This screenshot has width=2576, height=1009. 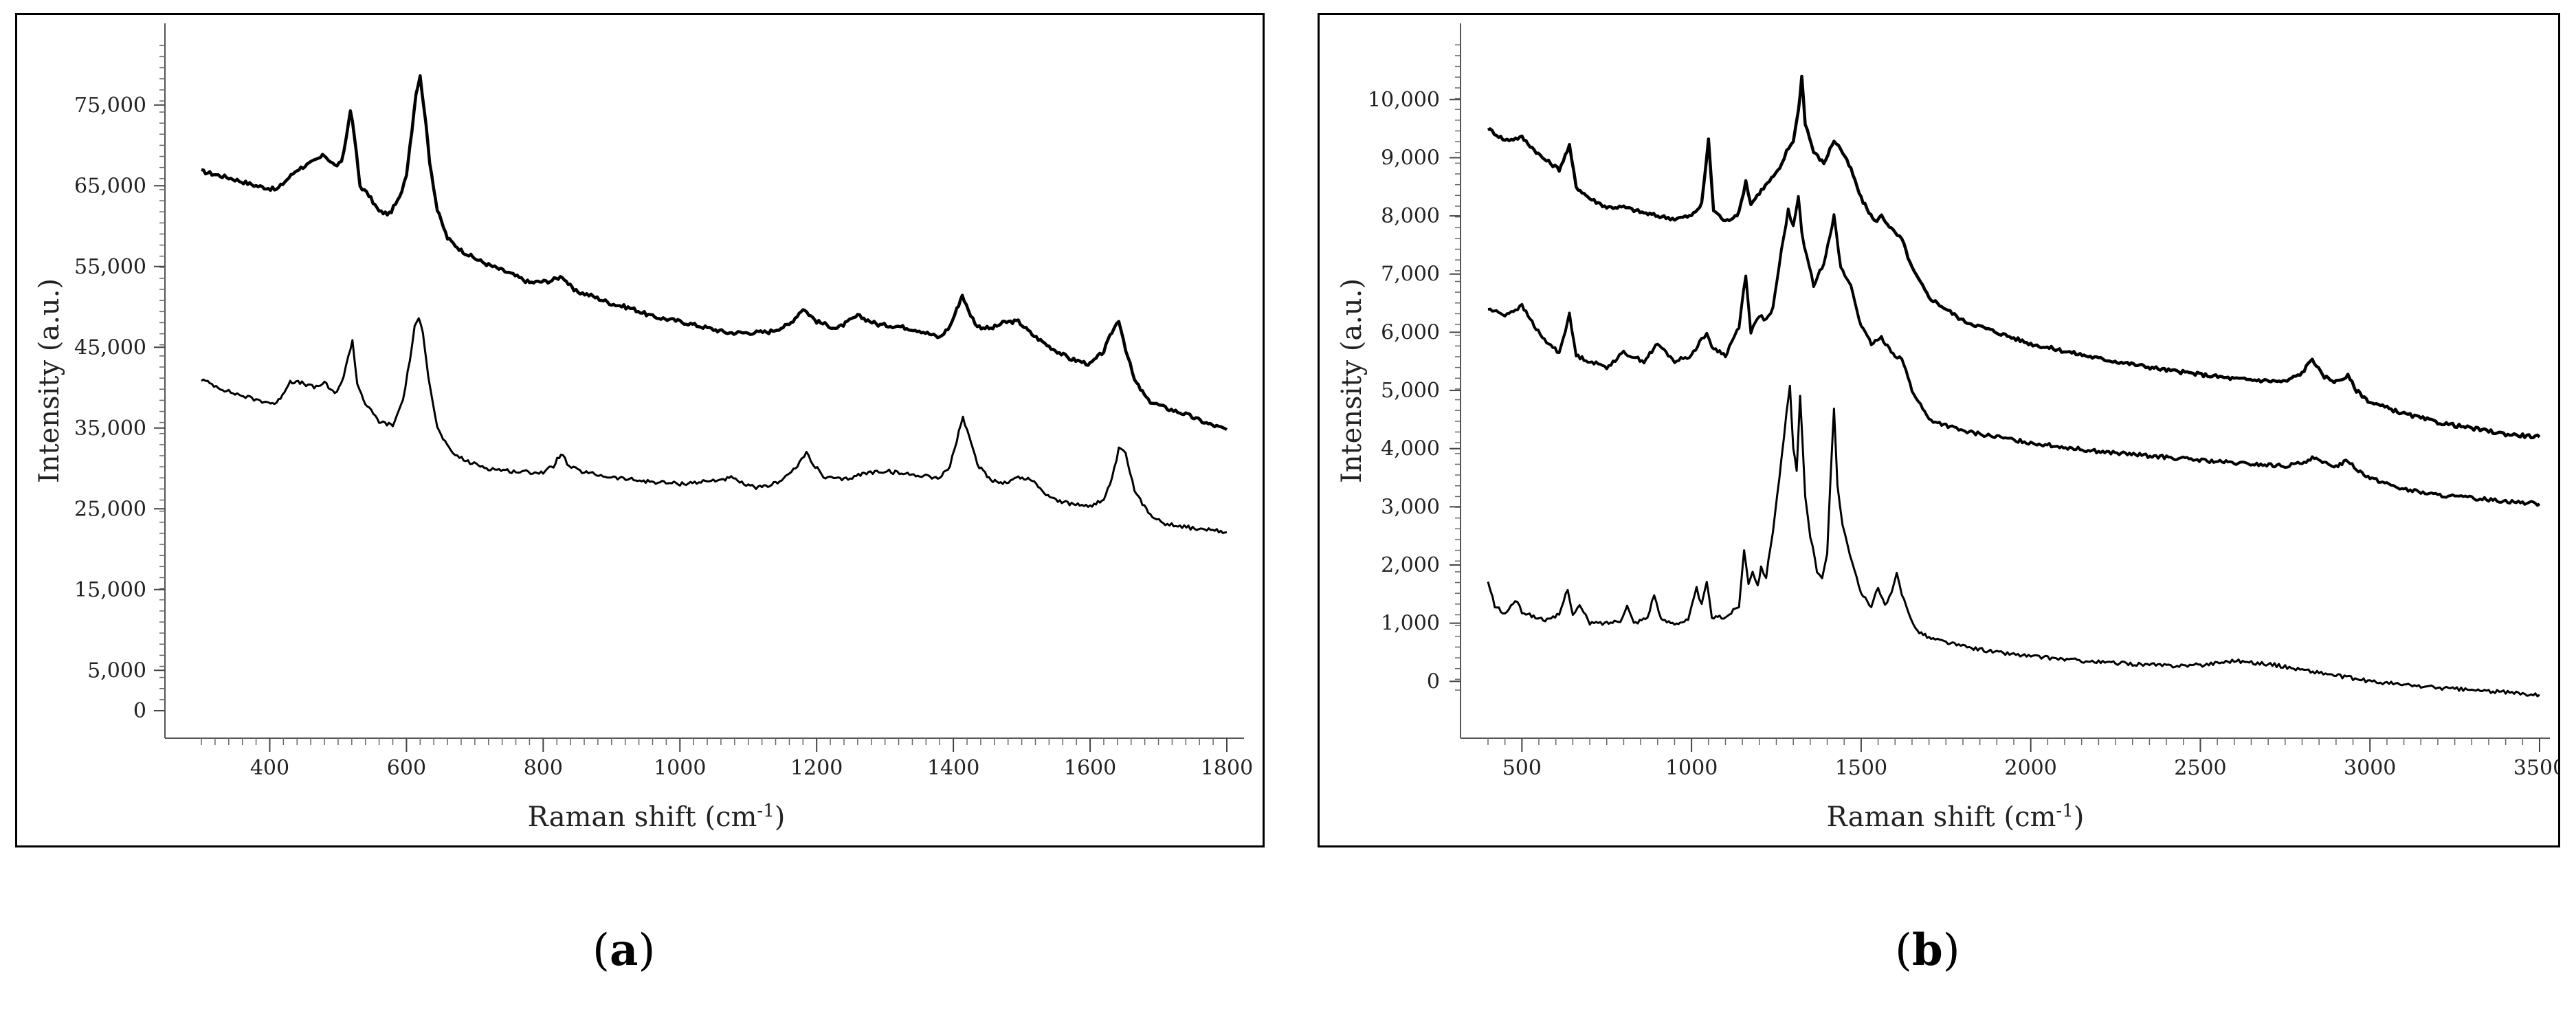 I want to click on y-tick-label: 8,000, so click(x=1410, y=216).